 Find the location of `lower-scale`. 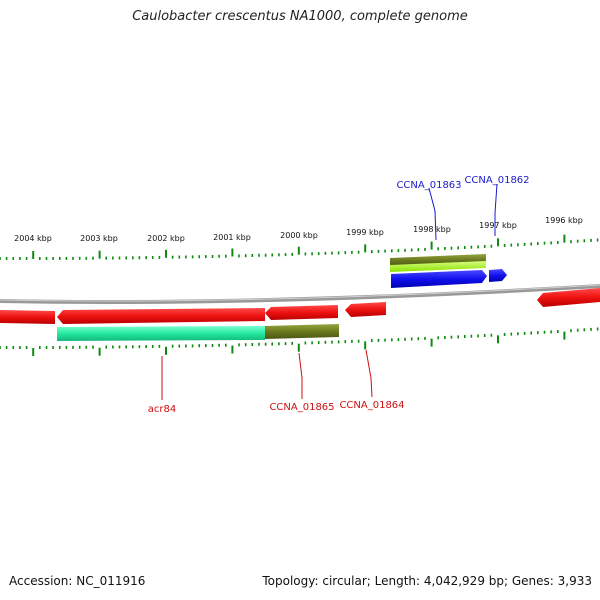

lower-scale is located at coordinates (299, 341).